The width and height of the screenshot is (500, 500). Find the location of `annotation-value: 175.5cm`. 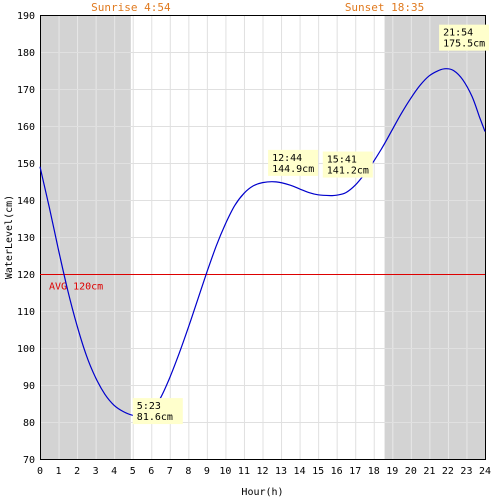

annotation-value: 175.5cm is located at coordinates (464, 44).